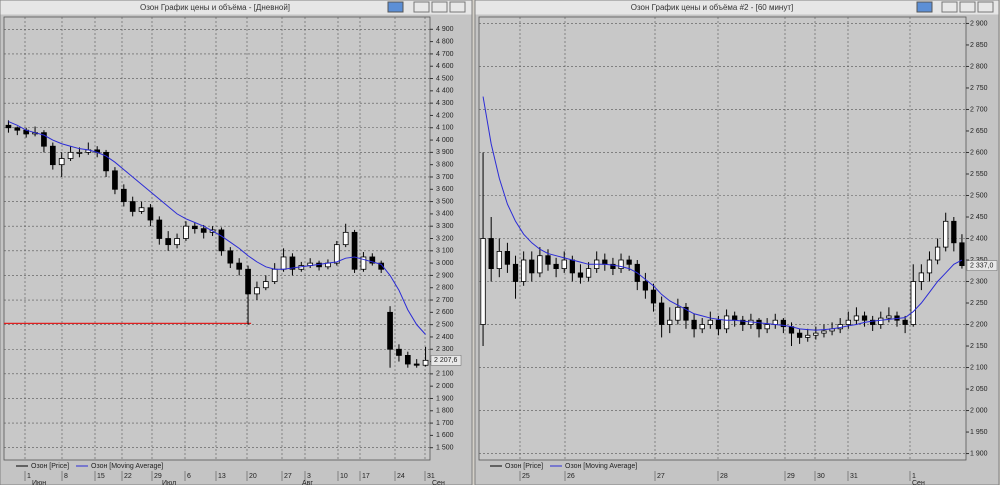  What do you see at coordinates (445, 324) in the screenshot?
I see `y-tick-label: 2 500` at bounding box center [445, 324].